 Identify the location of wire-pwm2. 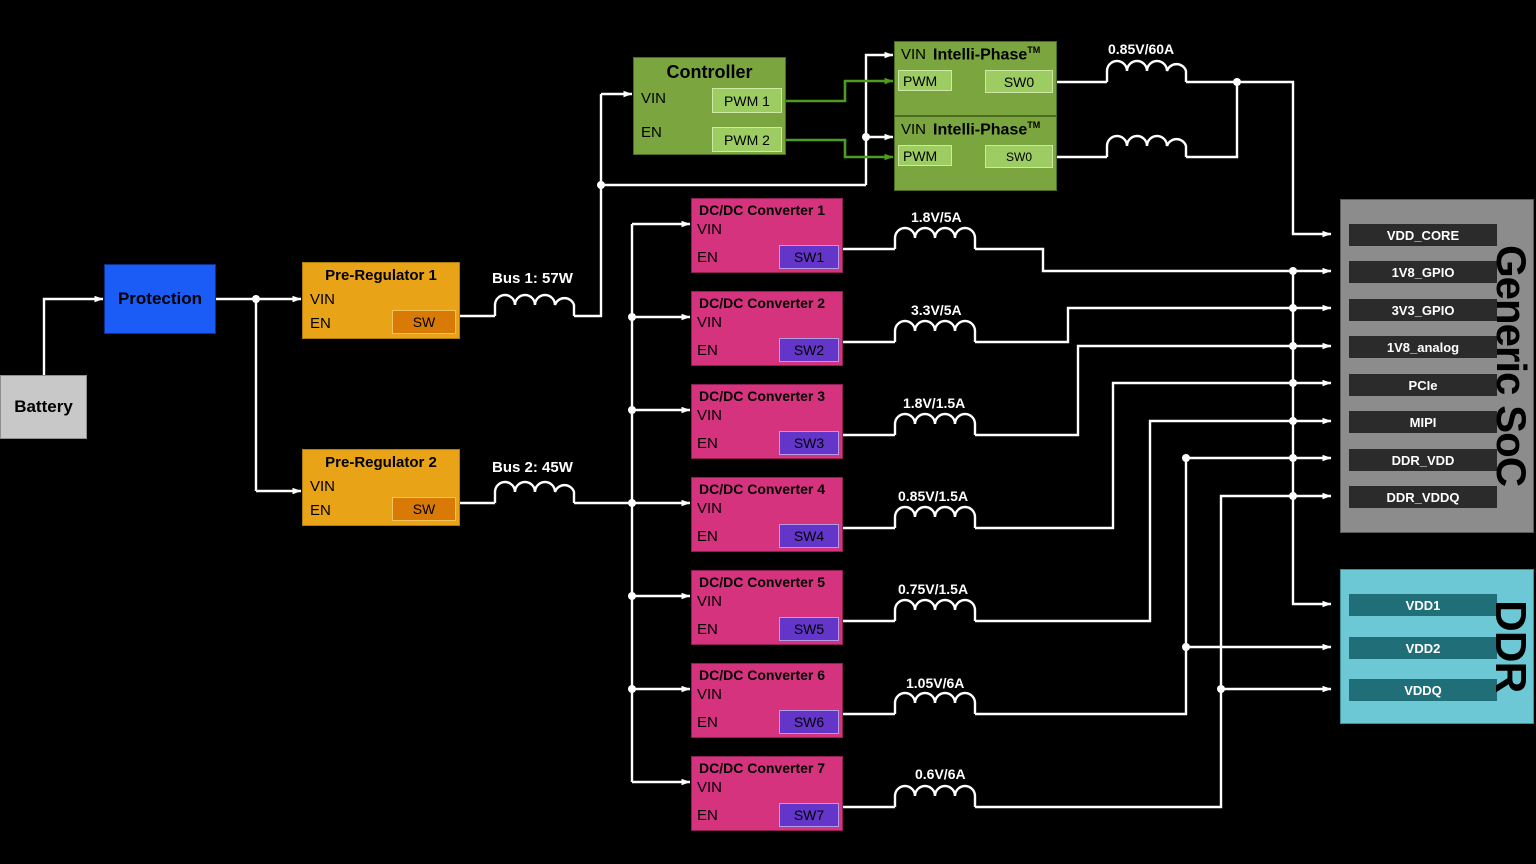
(840, 149).